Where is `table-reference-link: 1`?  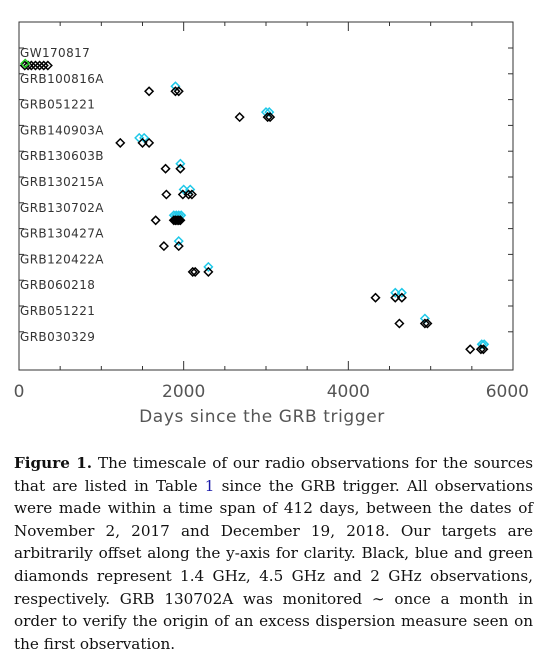
table-reference-link: 1 is located at coordinates (209, 485).